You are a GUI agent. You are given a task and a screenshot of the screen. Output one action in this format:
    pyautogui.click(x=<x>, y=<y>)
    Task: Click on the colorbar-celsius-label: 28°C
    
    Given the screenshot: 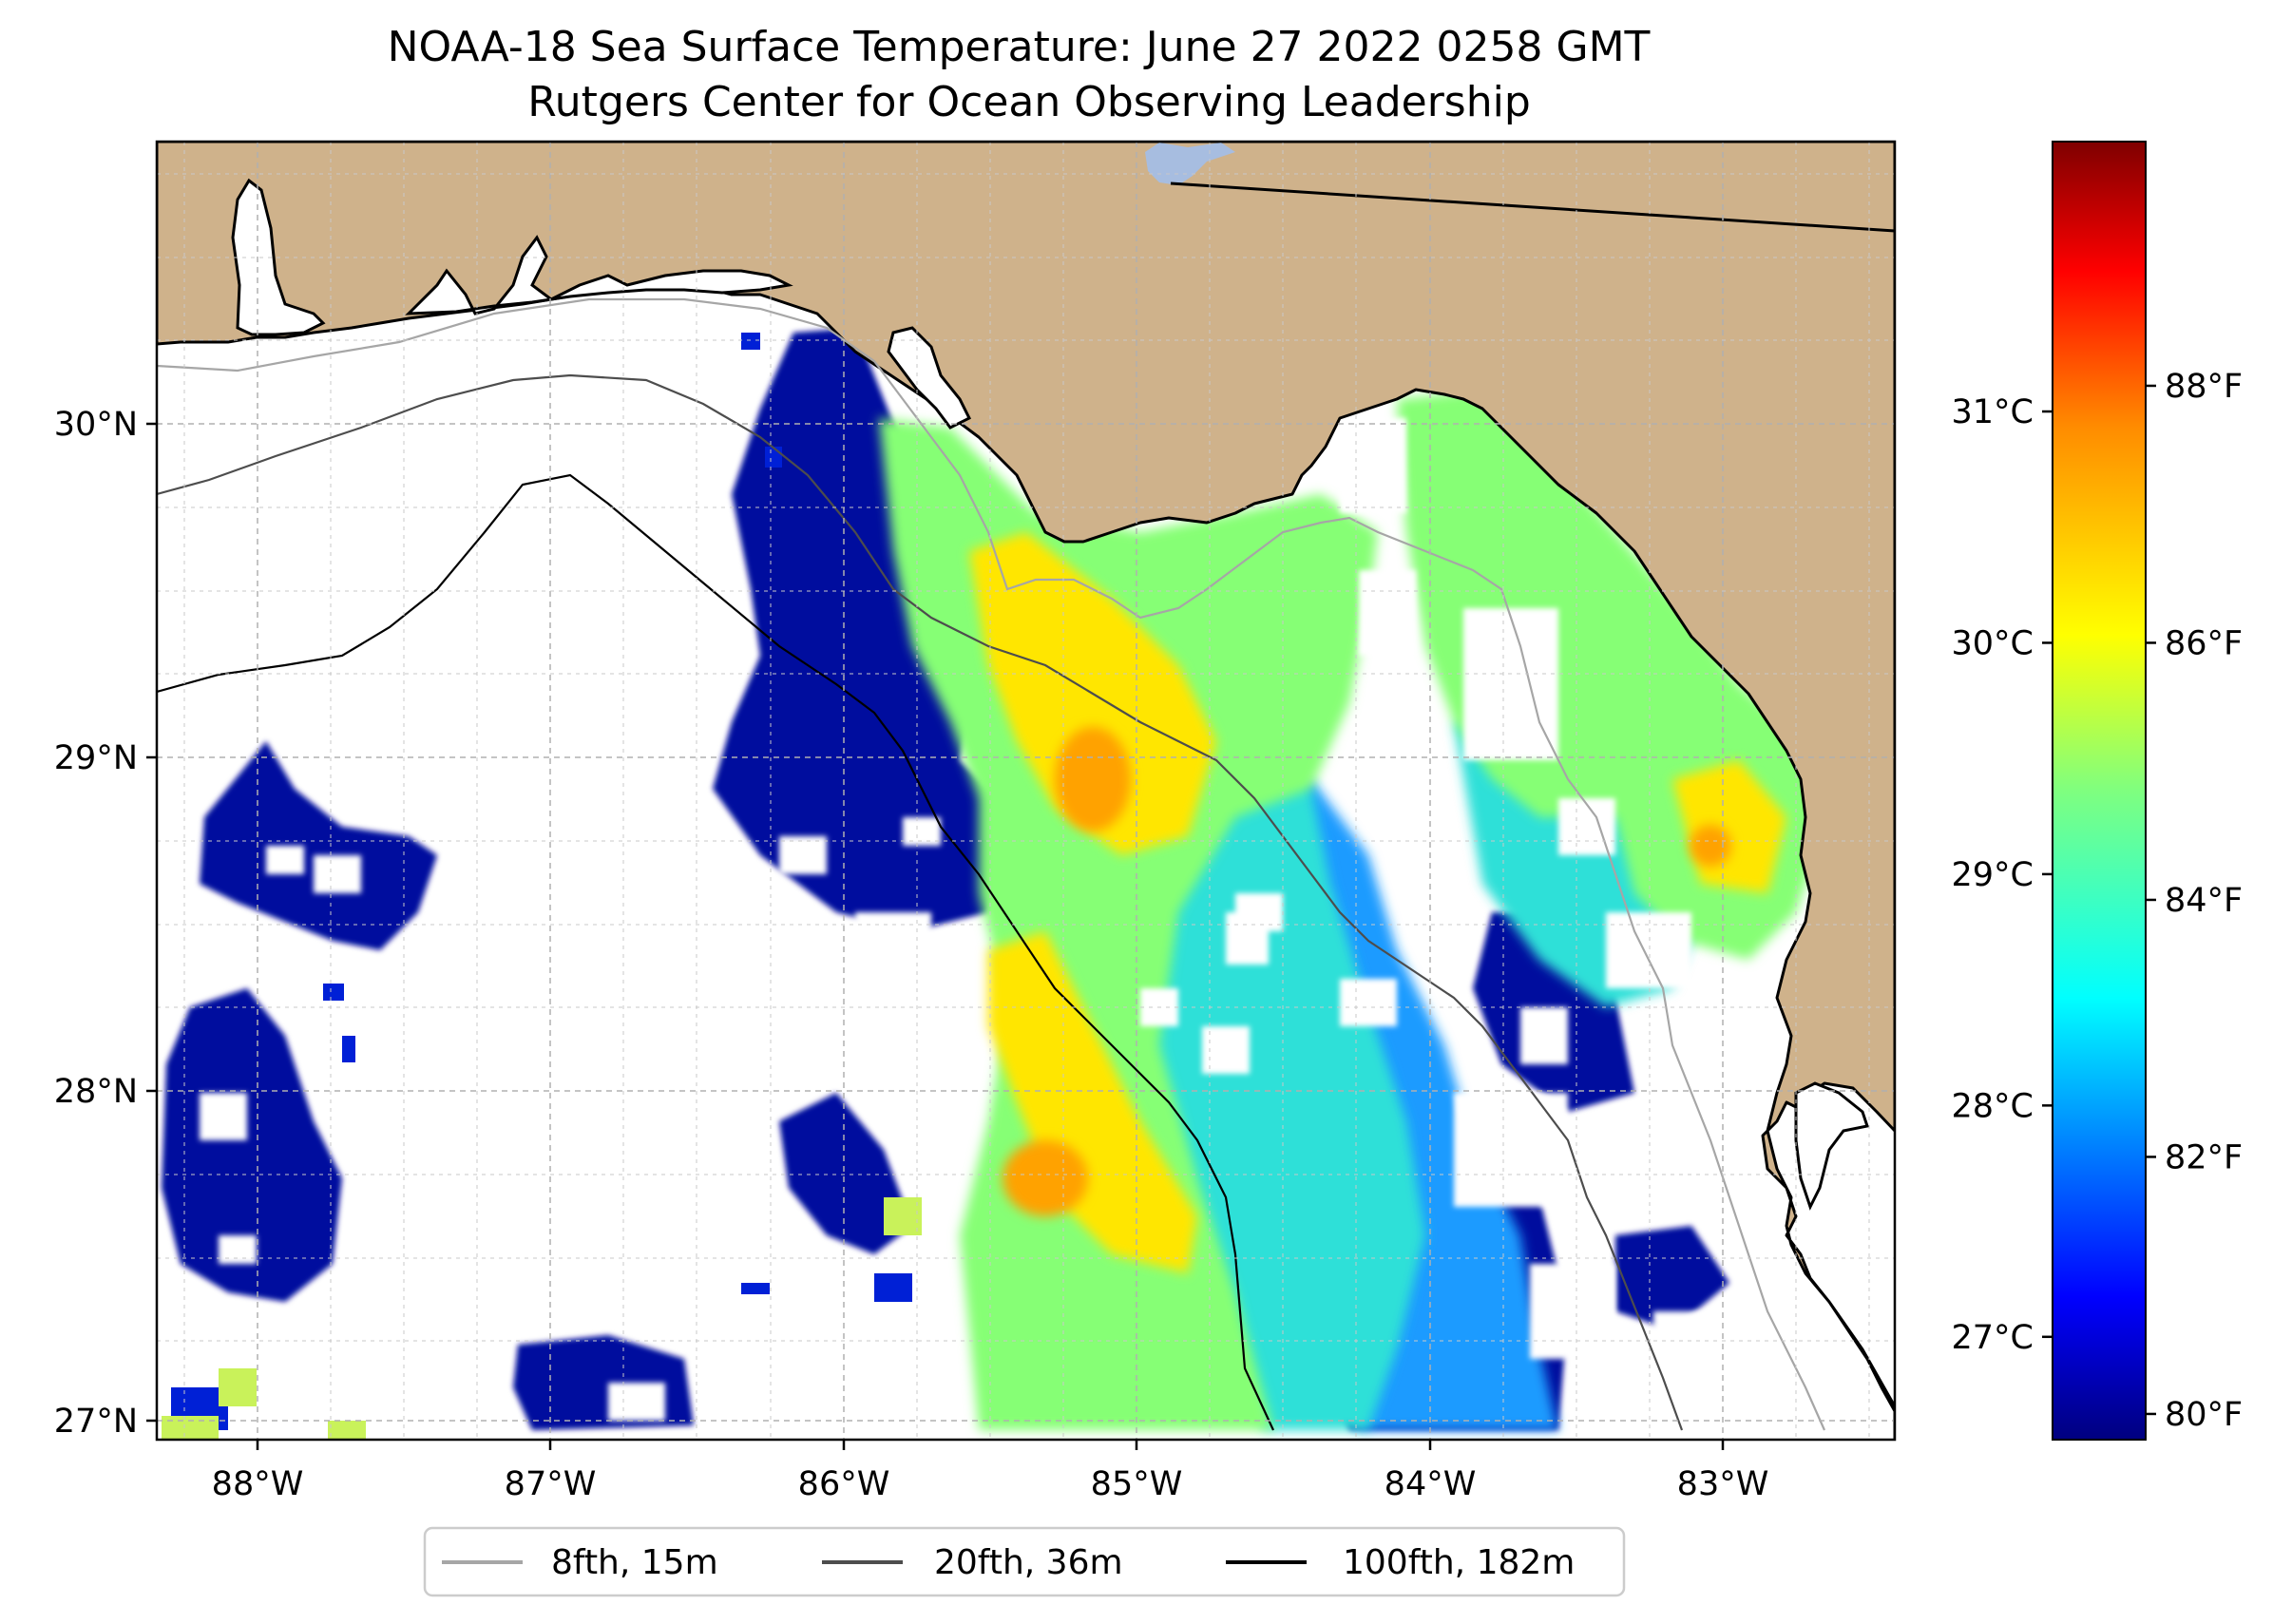 What is the action you would take?
    pyautogui.click(x=1993, y=1106)
    